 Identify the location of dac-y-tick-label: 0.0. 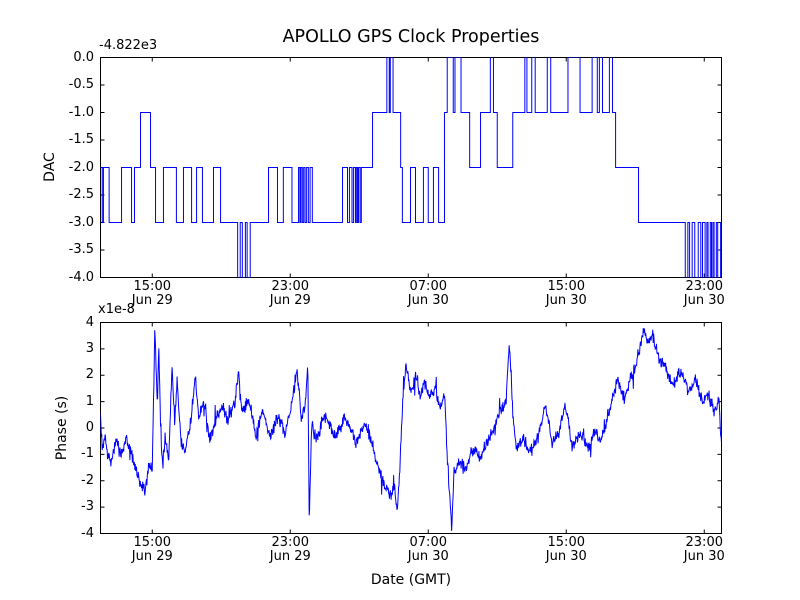
(83, 57).